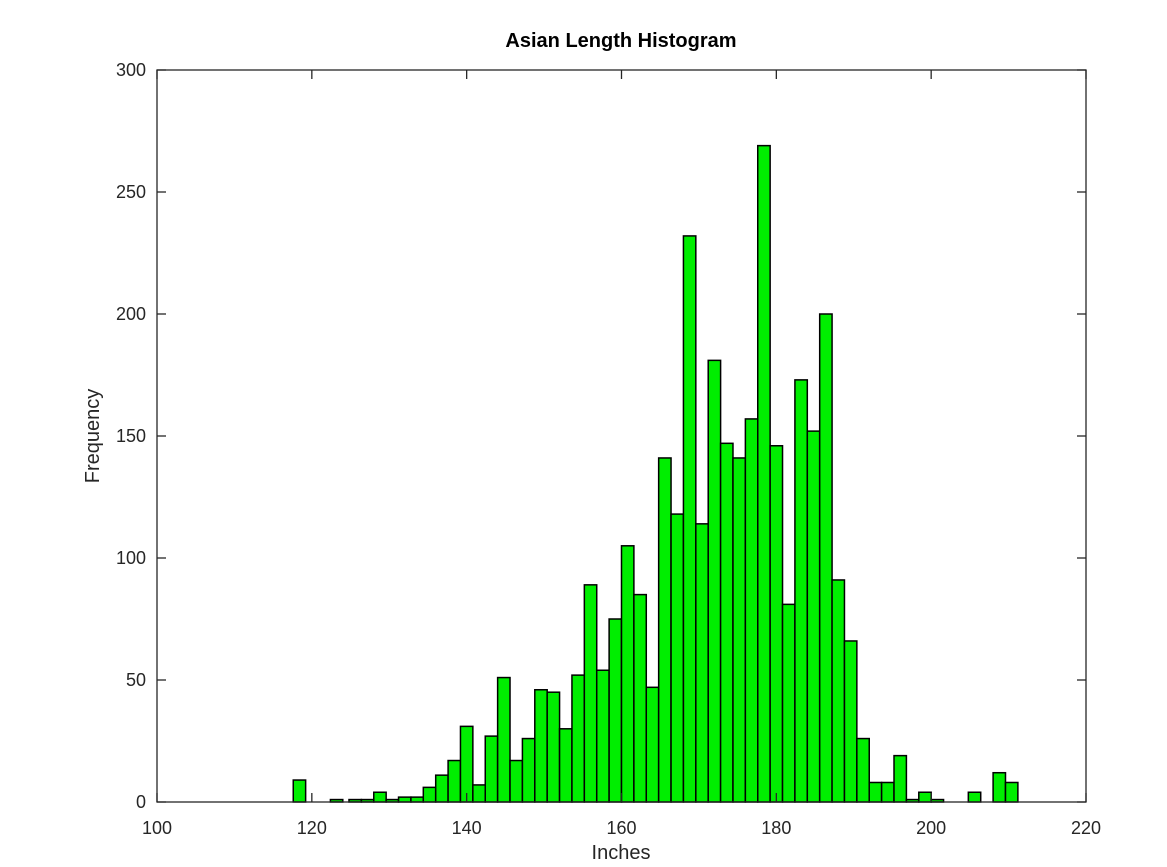 Image resolution: width=1167 pixels, height=867 pixels. I want to click on x-axis-label: Inches, so click(621, 853).